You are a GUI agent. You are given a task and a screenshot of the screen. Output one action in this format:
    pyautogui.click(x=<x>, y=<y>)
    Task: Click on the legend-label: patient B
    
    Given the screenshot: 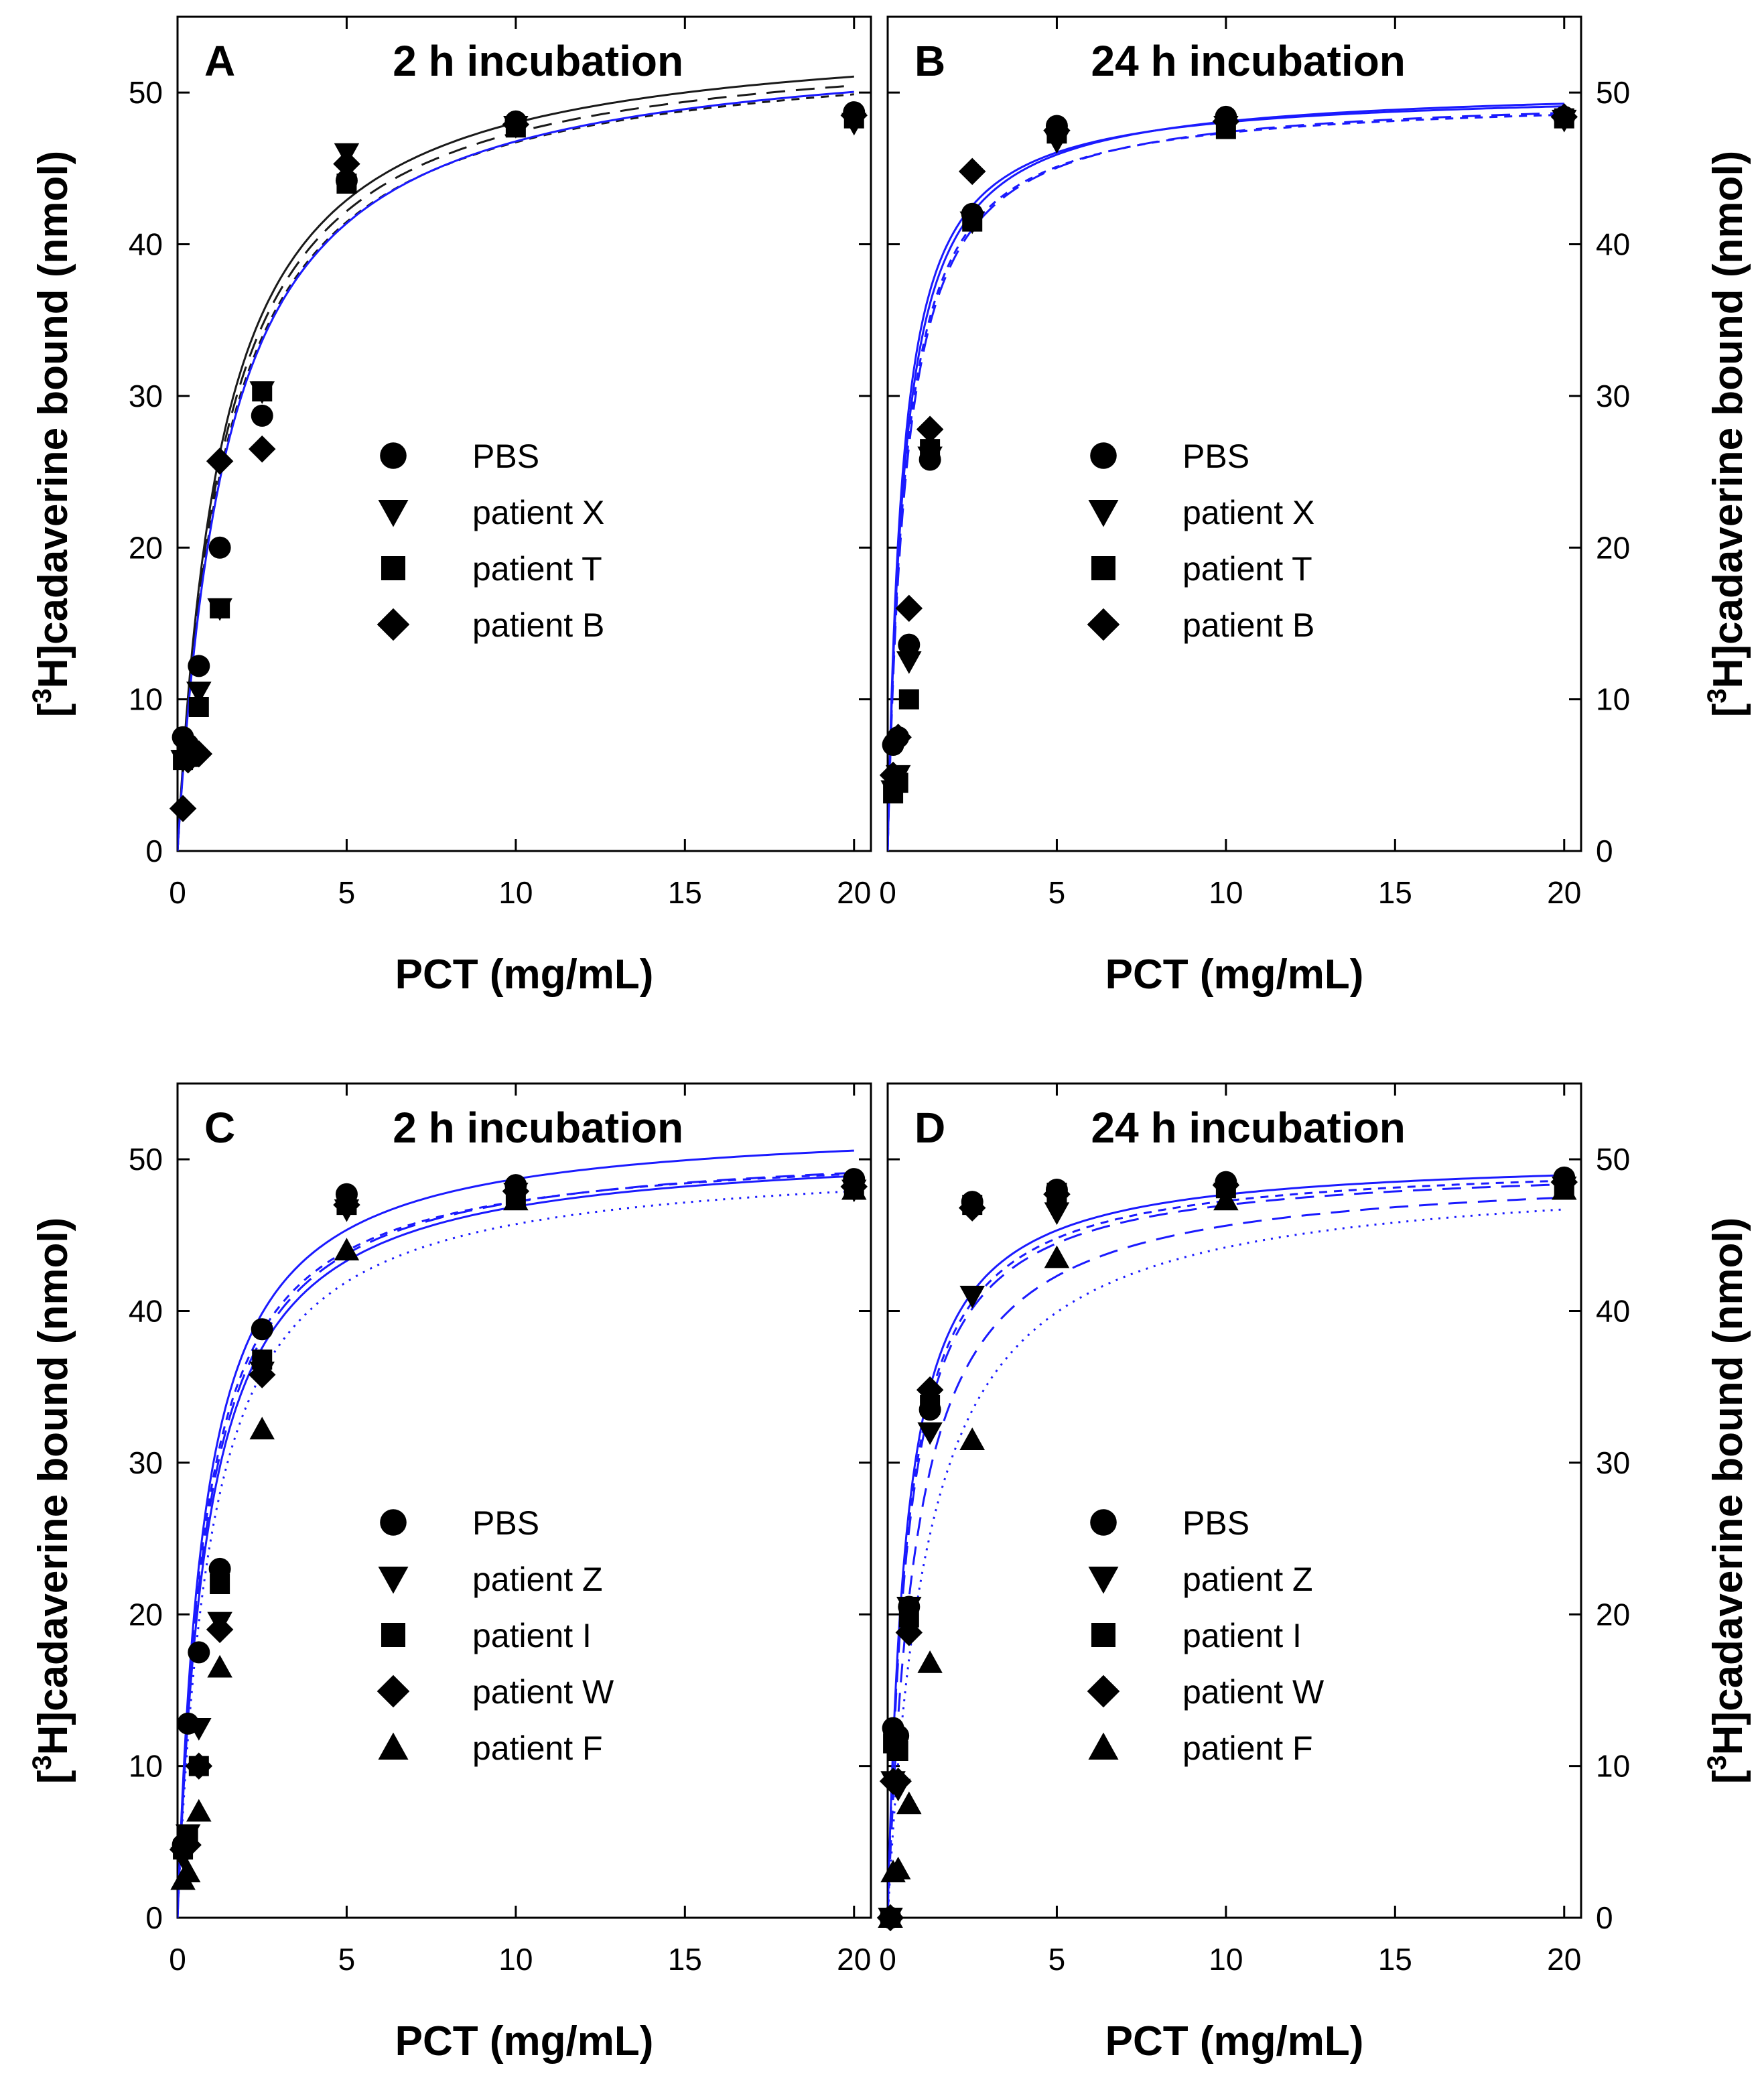 What is the action you would take?
    pyautogui.click(x=538, y=625)
    